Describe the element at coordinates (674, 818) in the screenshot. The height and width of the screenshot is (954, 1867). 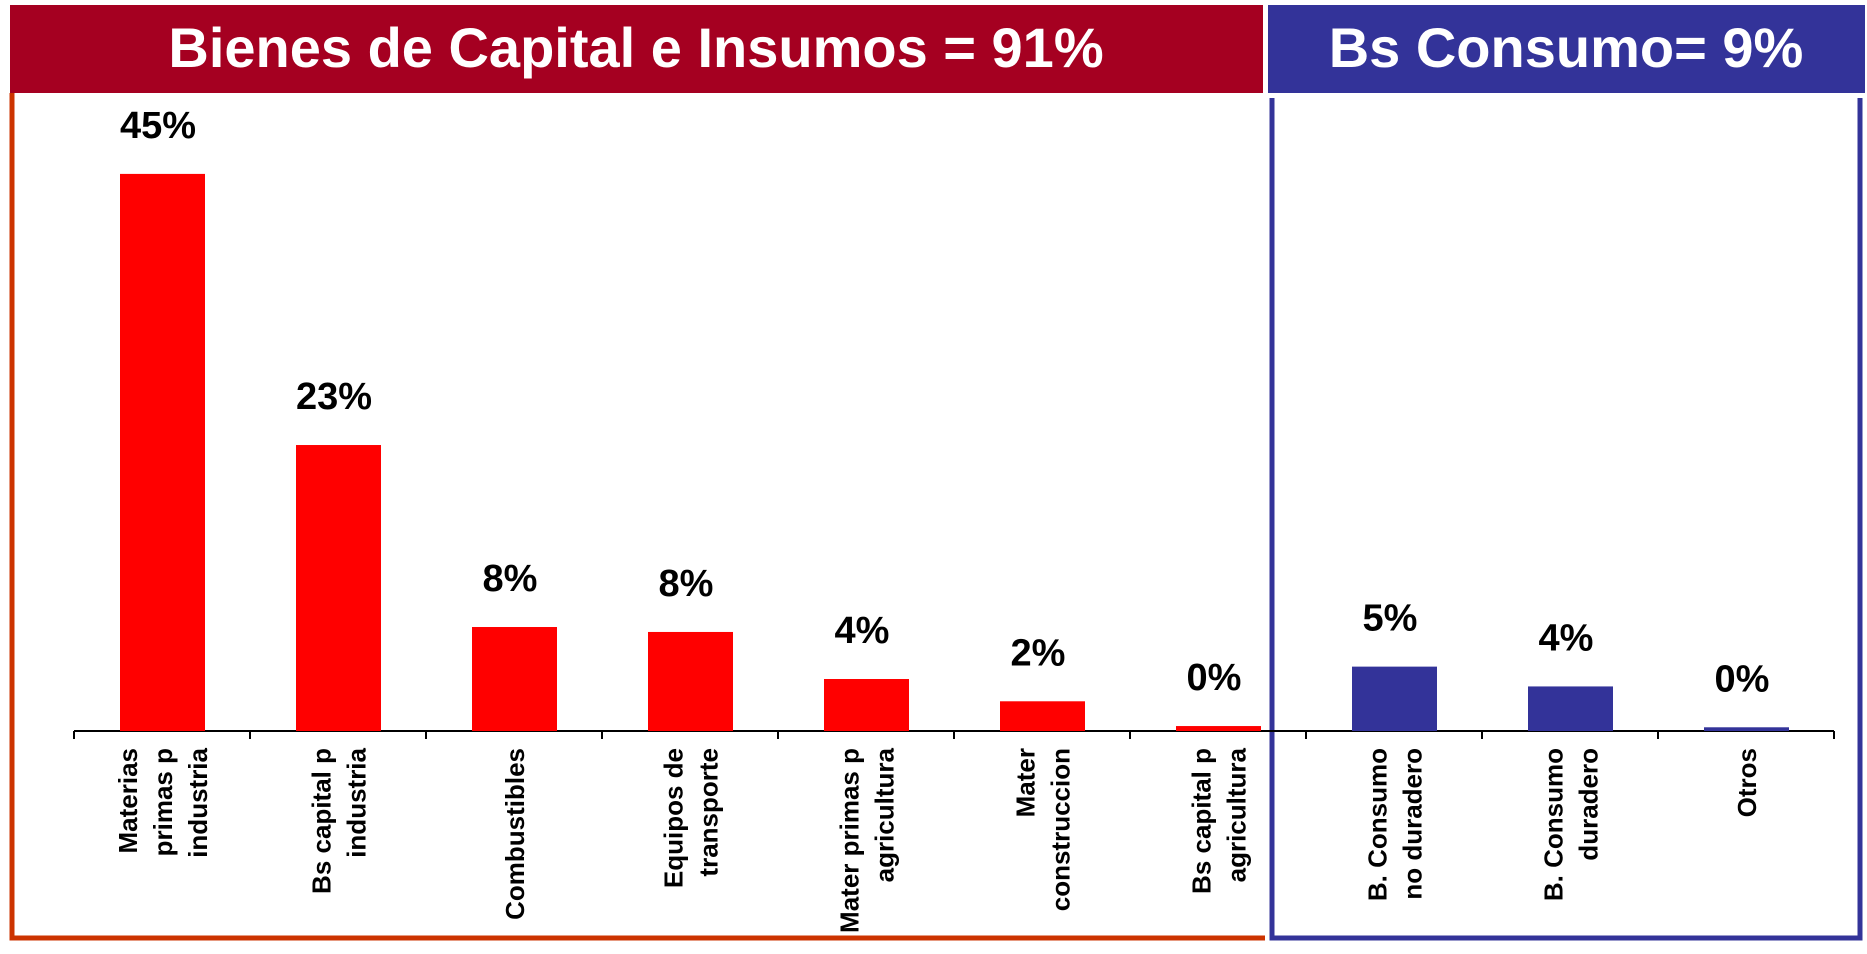
I see `x-tick-label: Equipos de` at that location.